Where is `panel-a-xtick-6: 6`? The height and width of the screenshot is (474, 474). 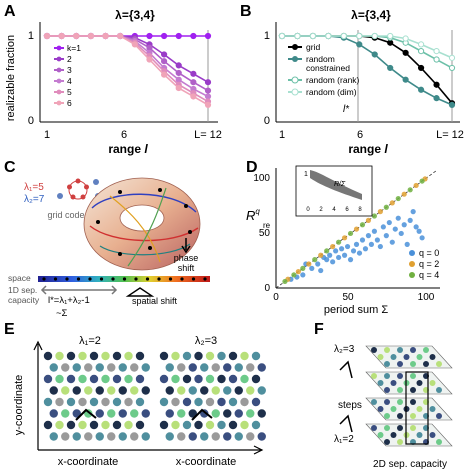 panel-a-xtick-6: 6 is located at coordinates (124, 135).